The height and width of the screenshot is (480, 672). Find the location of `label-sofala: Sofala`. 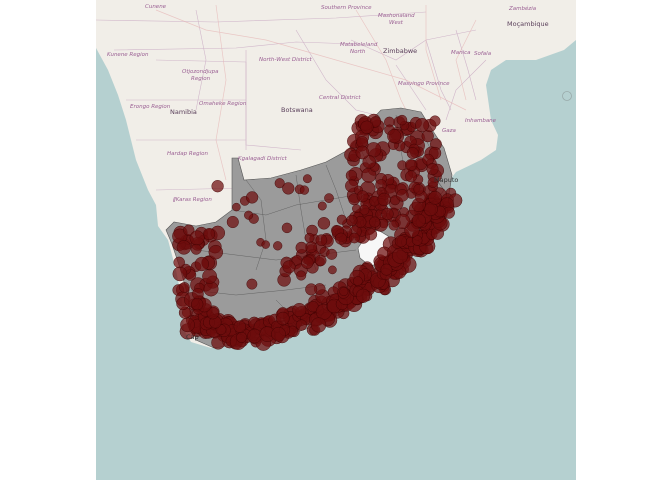

label-sofala: Sofala is located at coordinates (483, 54).